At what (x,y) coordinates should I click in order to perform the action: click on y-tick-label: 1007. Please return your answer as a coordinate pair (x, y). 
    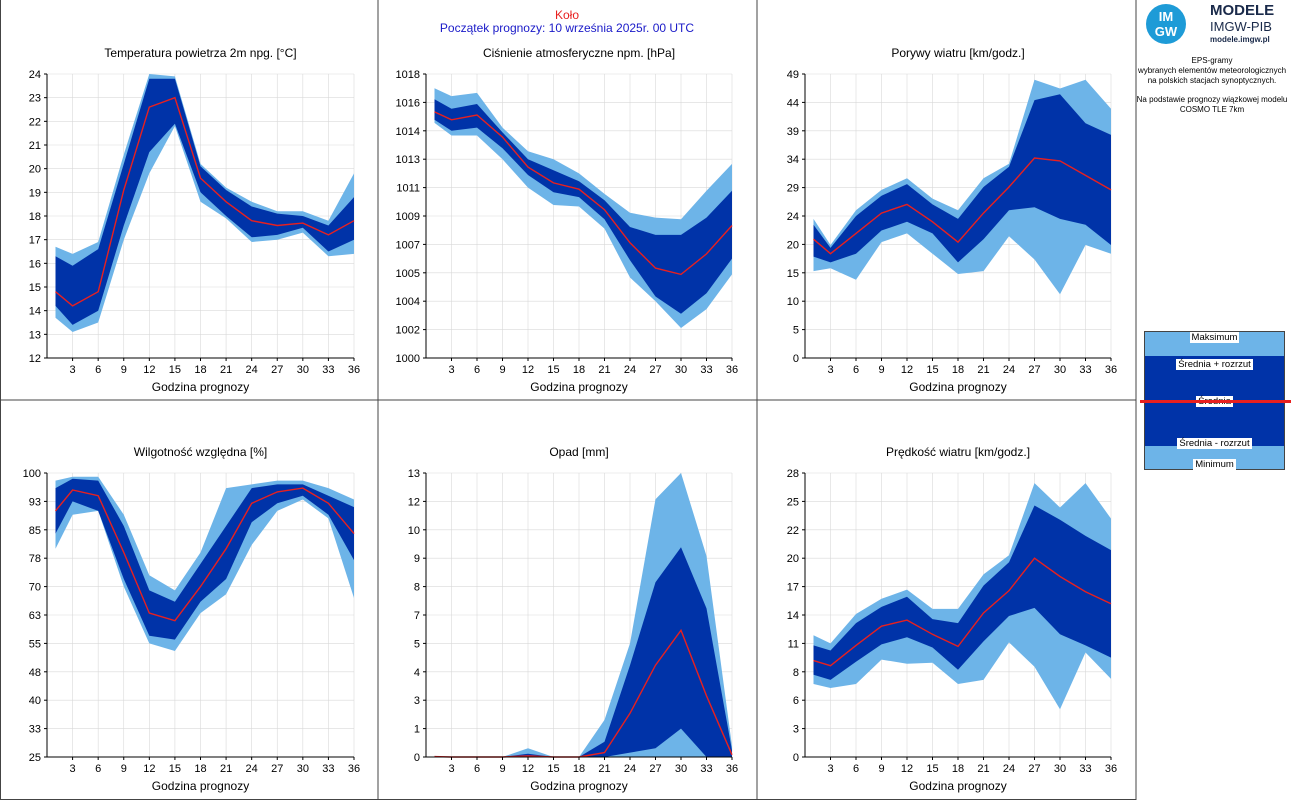
    Looking at the image, I should click on (408, 245).